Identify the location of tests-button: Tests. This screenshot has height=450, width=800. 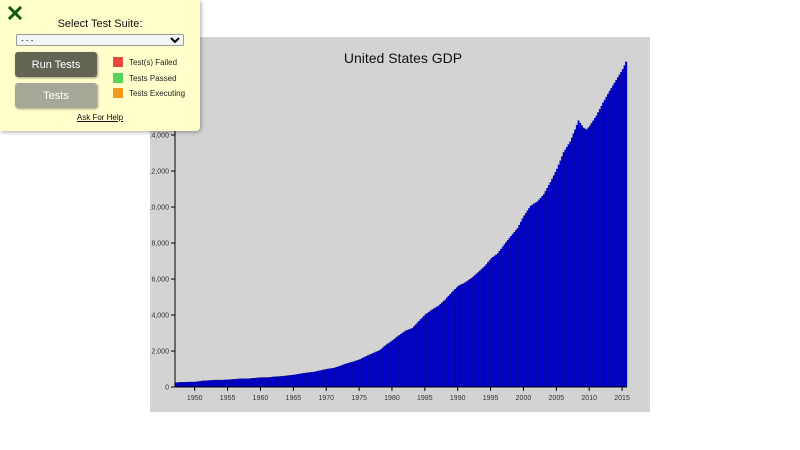
(56, 95).